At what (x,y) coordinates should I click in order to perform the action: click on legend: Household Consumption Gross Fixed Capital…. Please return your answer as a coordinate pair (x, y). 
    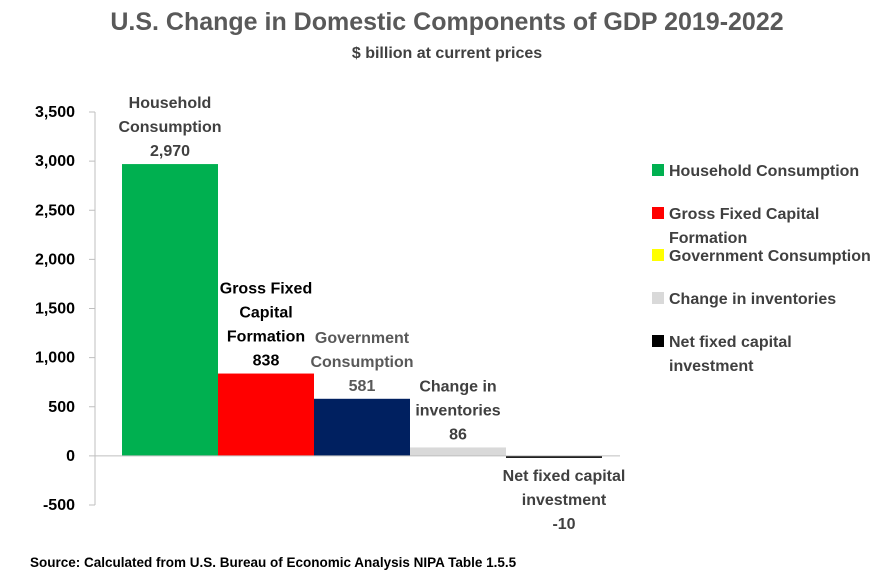
    Looking at the image, I should click on (761, 269).